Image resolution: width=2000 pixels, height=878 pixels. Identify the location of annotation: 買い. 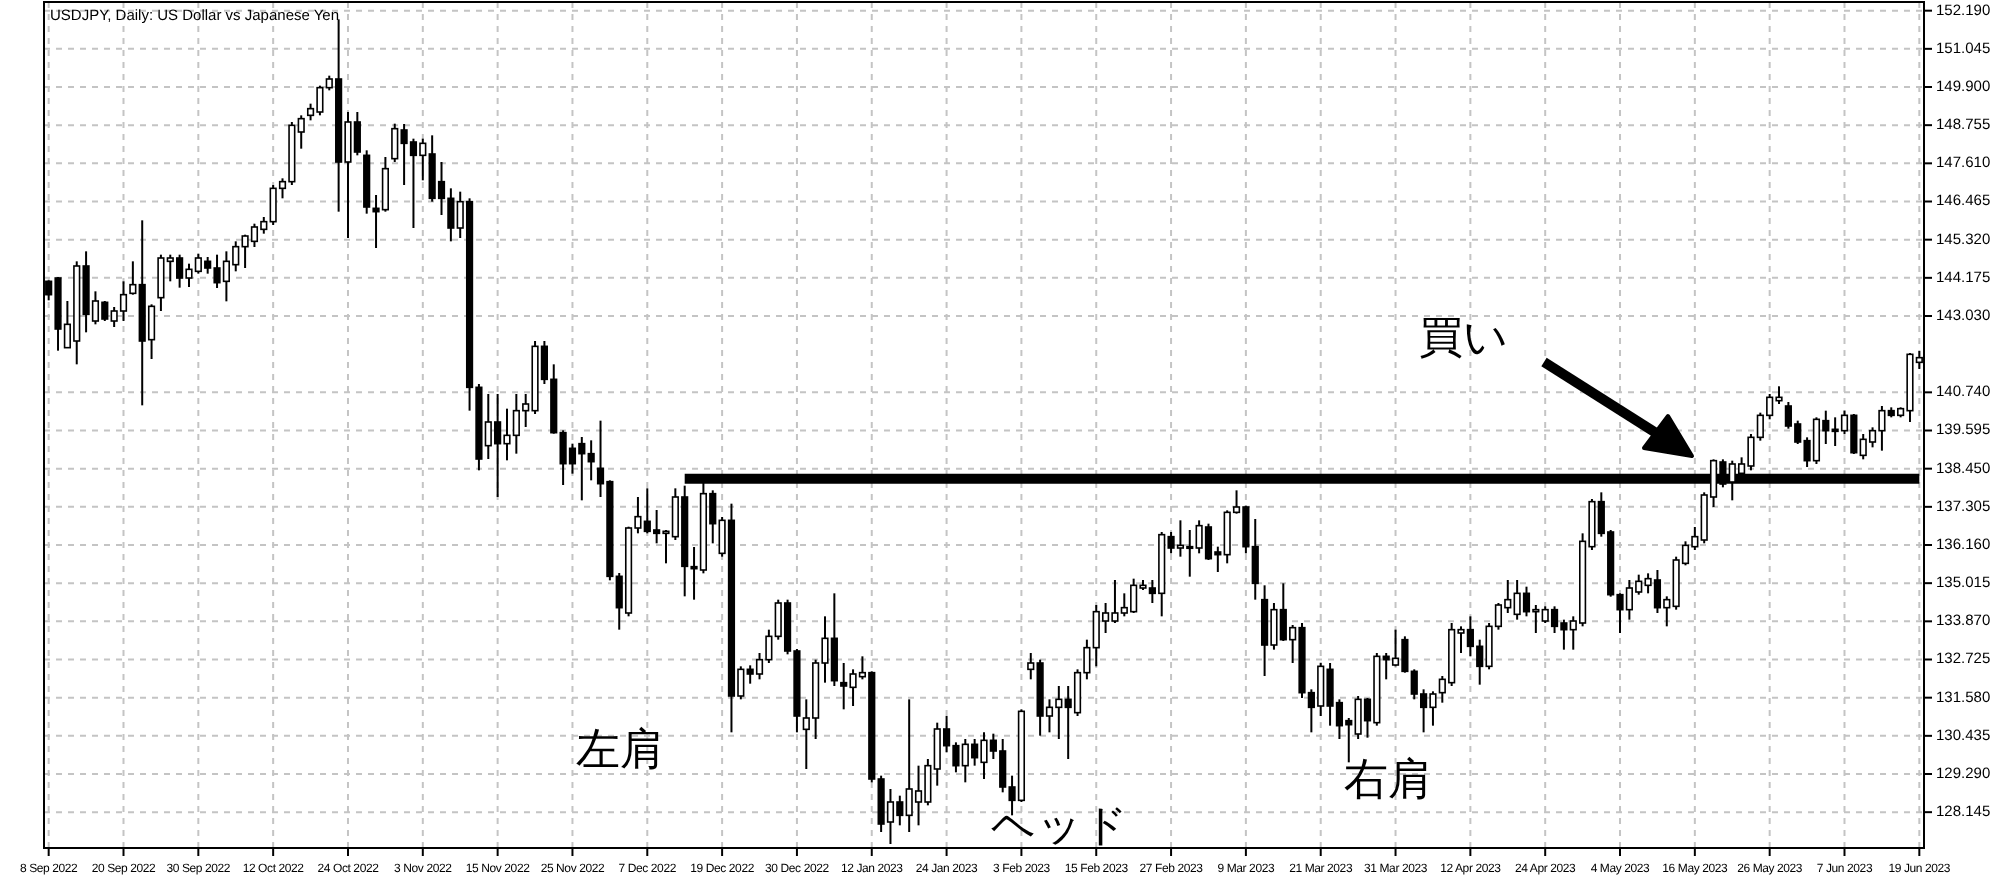
(1464, 337).